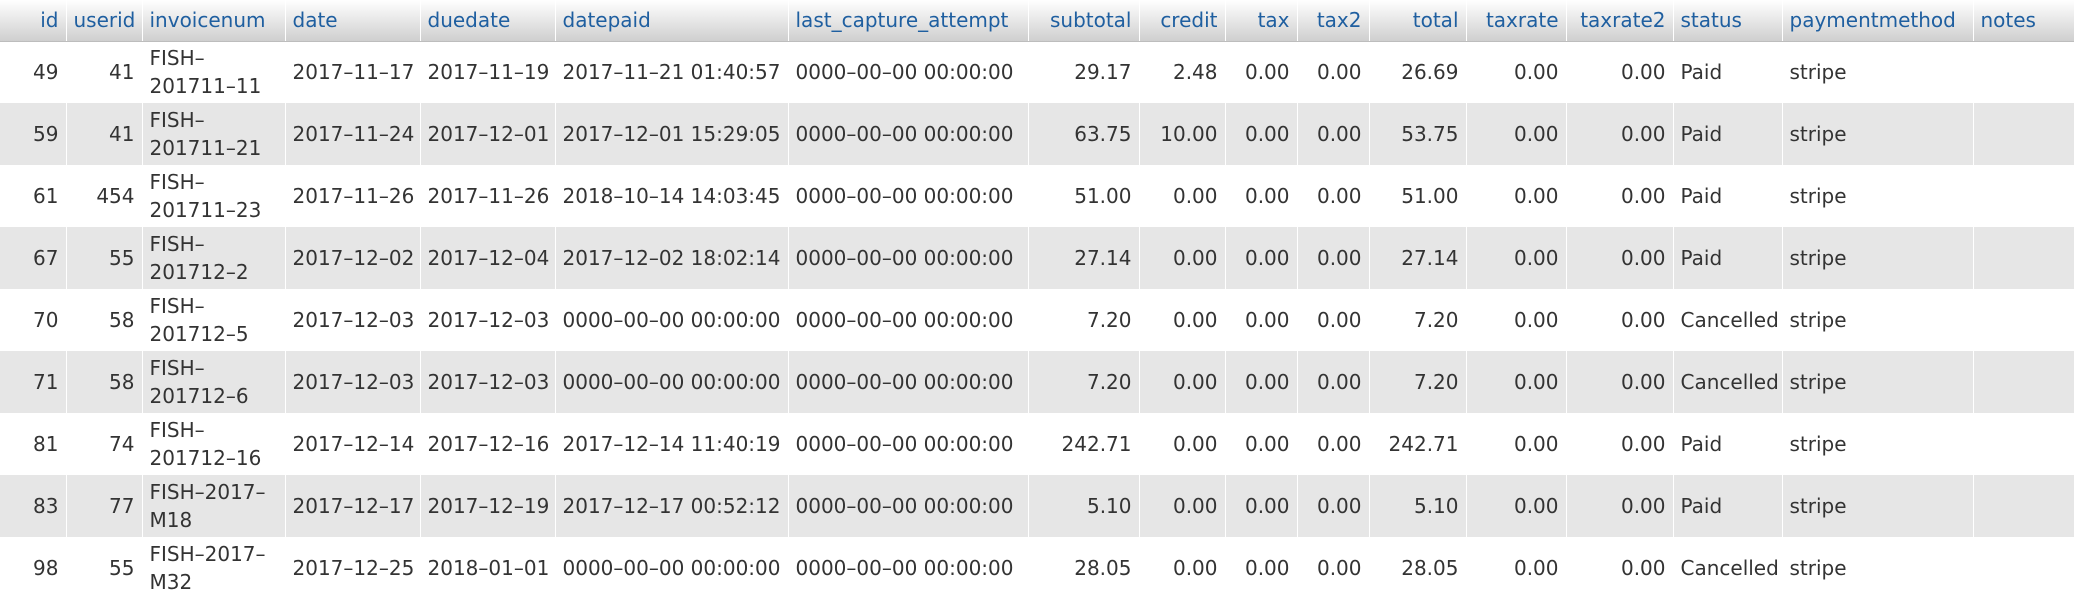 Image resolution: width=2074 pixels, height=600 pixels. I want to click on cell-subtotal: 242.71, so click(1084, 444).